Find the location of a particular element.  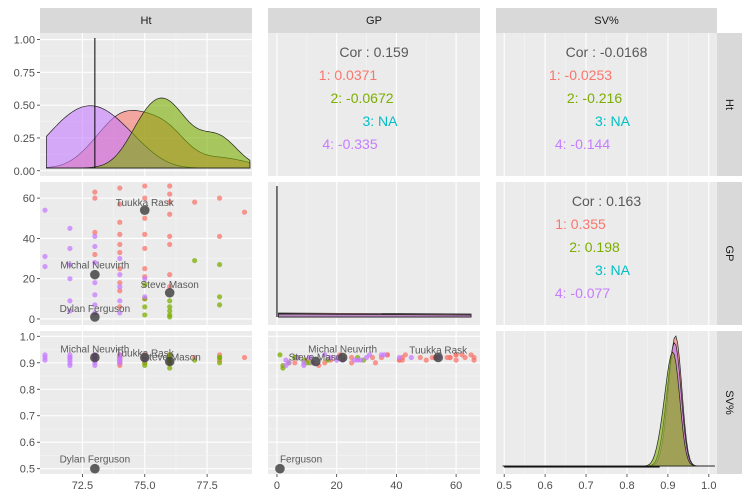

strip-top-label: GP is located at coordinates (374, 21).